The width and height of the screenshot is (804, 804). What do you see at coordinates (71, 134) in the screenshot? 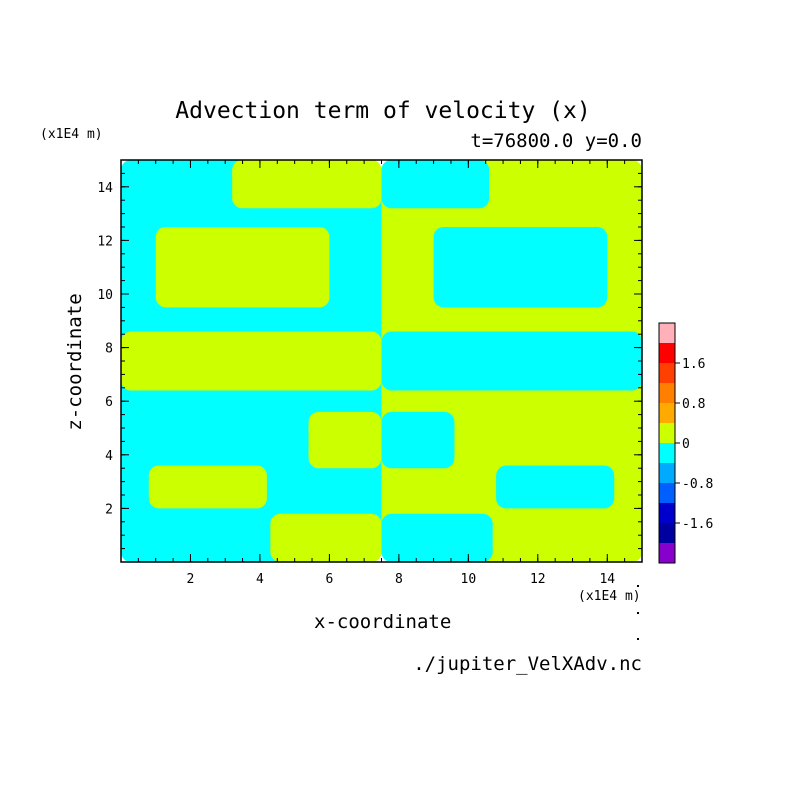
I see `y-axis-unit: (x1E4 m)` at bounding box center [71, 134].